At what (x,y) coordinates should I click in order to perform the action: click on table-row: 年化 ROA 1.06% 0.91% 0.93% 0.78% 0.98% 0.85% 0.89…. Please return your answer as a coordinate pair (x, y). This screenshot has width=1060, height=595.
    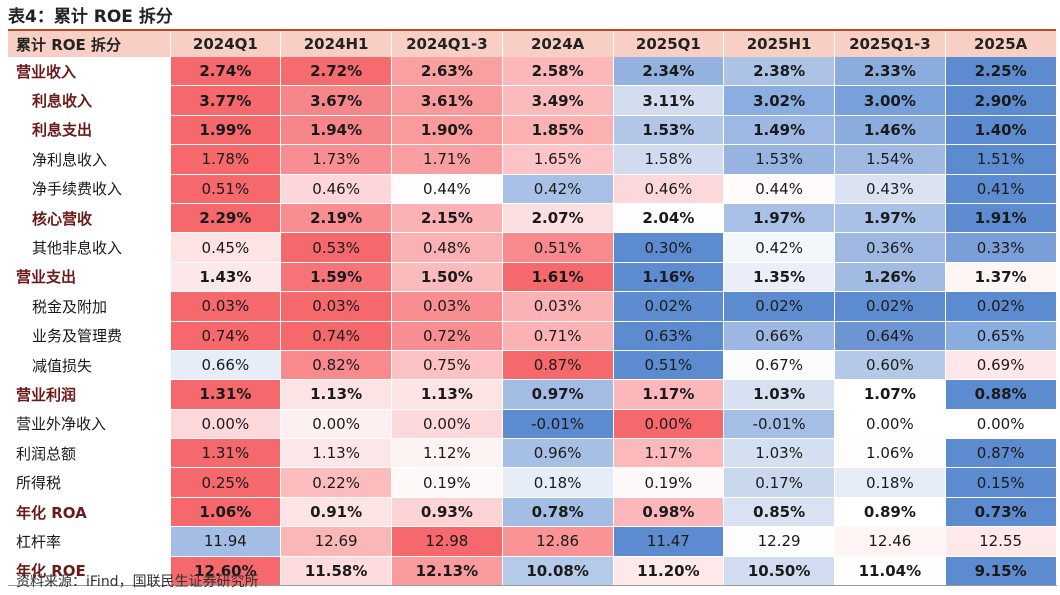
    Looking at the image, I should click on (532, 512).